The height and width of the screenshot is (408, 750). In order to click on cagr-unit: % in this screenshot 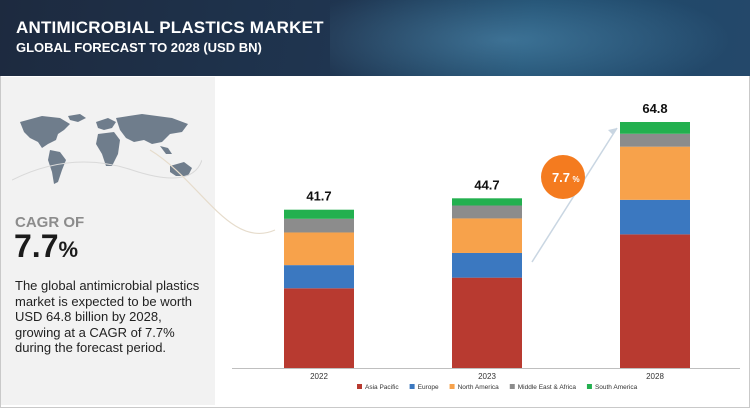, I will do `click(68, 249)`.